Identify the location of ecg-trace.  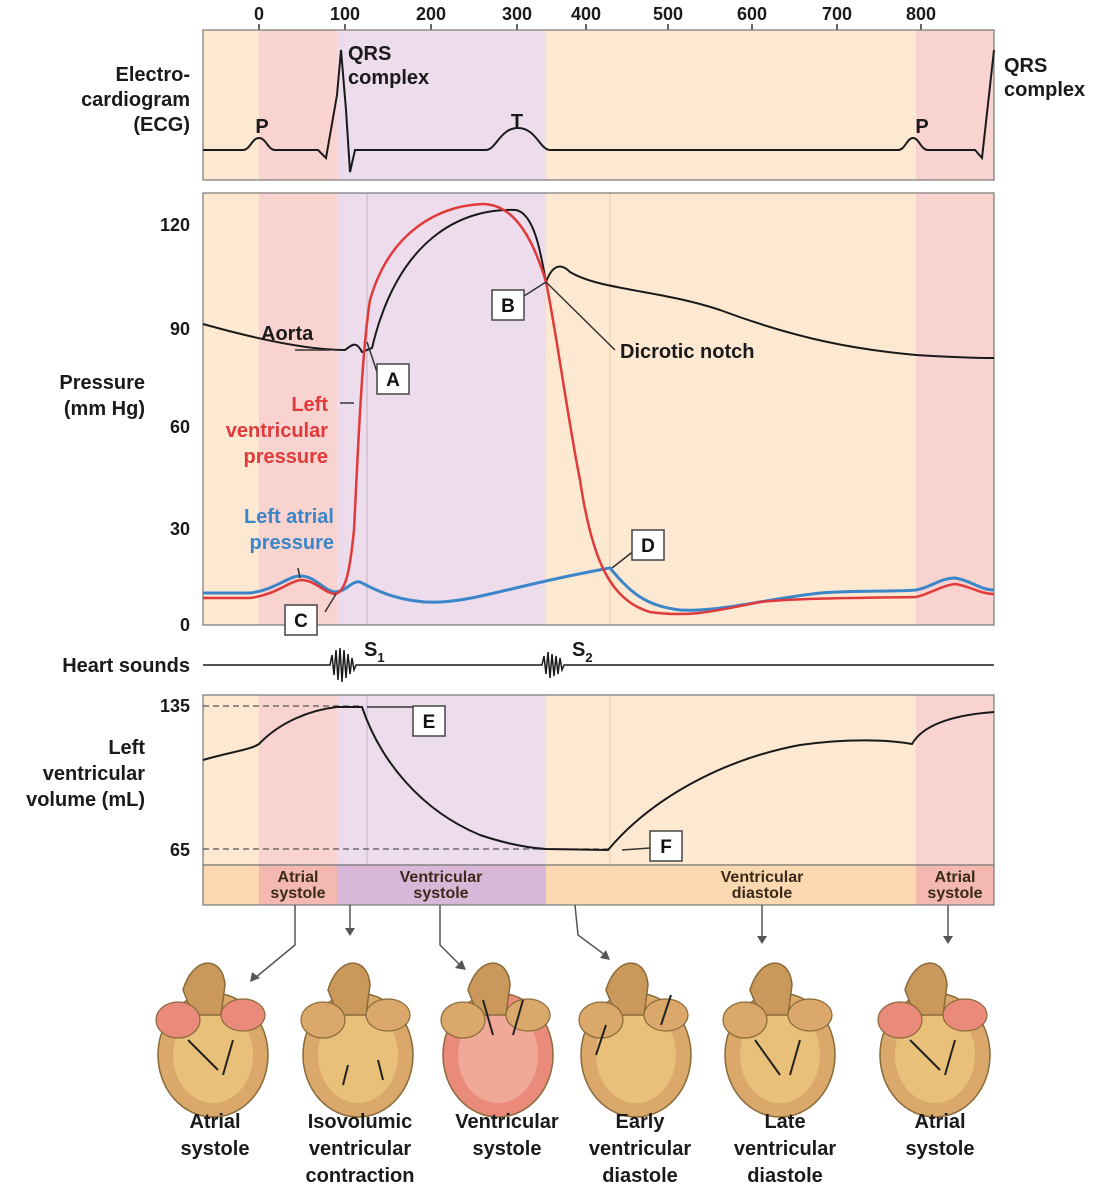
(599, 111).